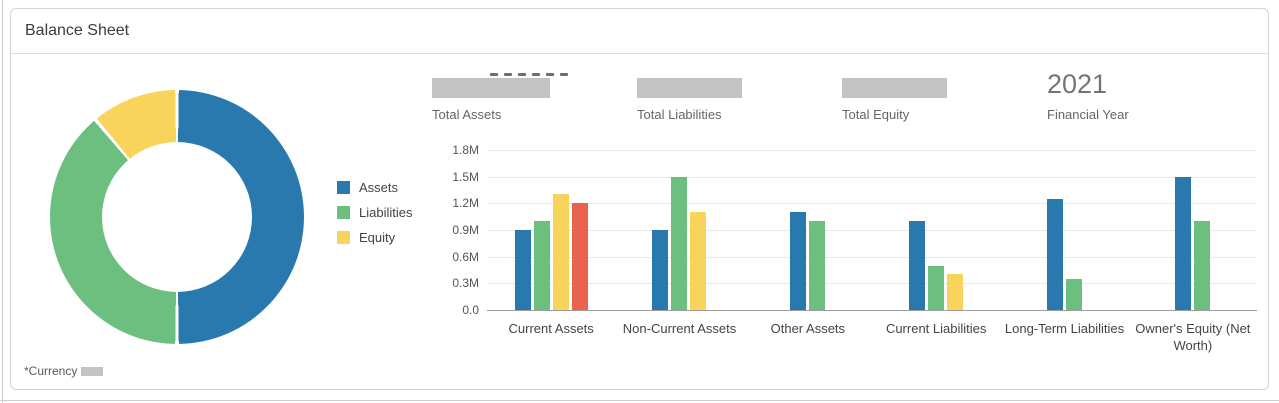  What do you see at coordinates (465, 230) in the screenshot?
I see `y-axis-tick-label: 0.9M` at bounding box center [465, 230].